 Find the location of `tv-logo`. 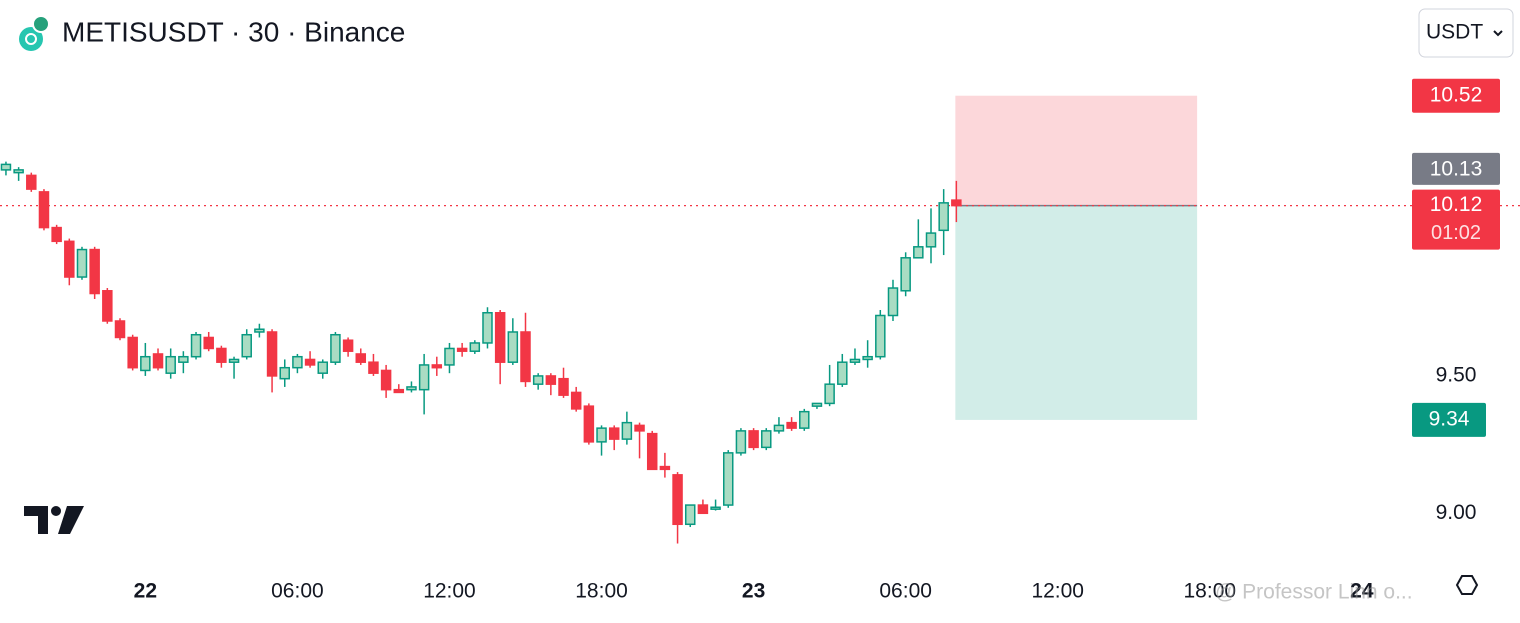

tv-logo is located at coordinates (54, 520).